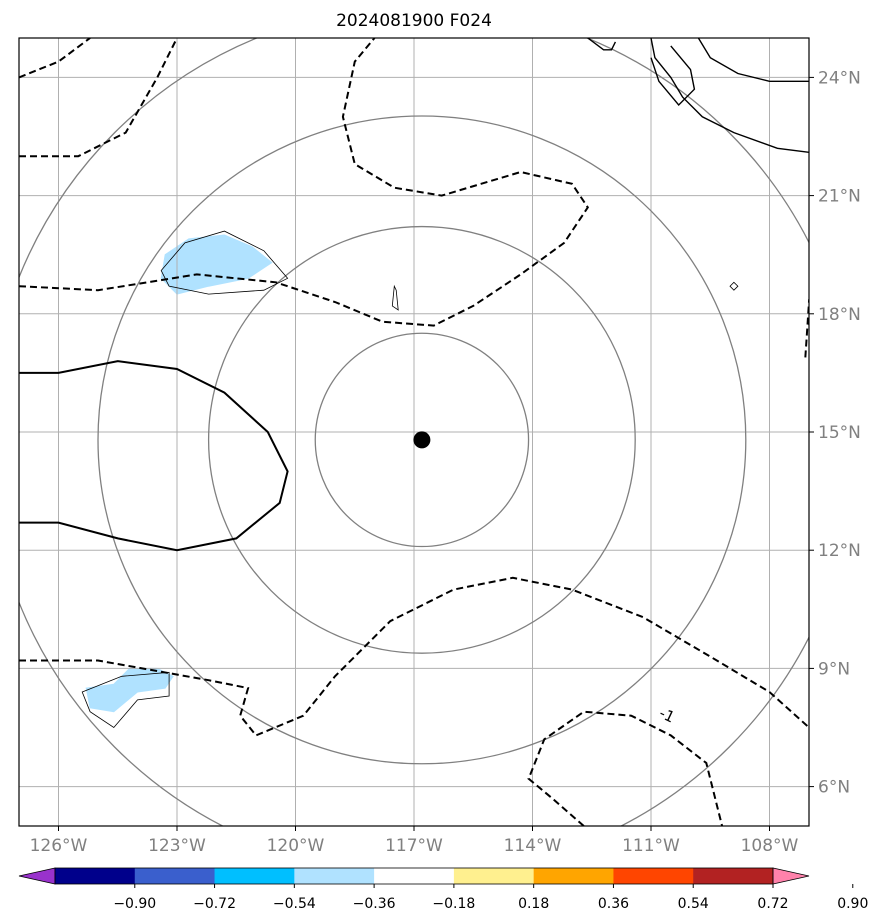  I want to click on shaded-blob-small, so click(394, 302).